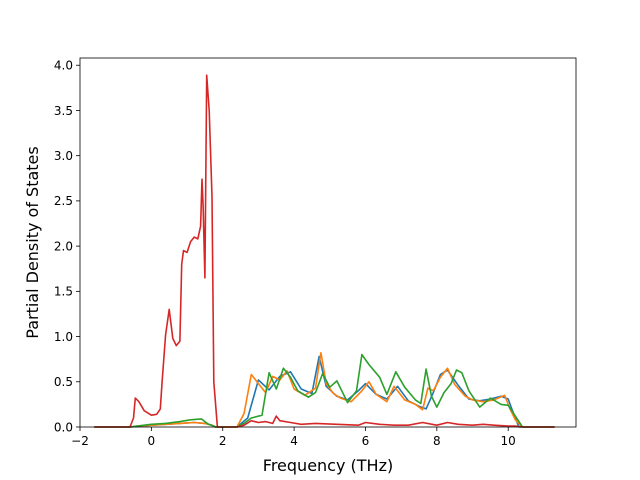  What do you see at coordinates (63, 382) in the screenshot?
I see `y-tick-label: 0.5` at bounding box center [63, 382].